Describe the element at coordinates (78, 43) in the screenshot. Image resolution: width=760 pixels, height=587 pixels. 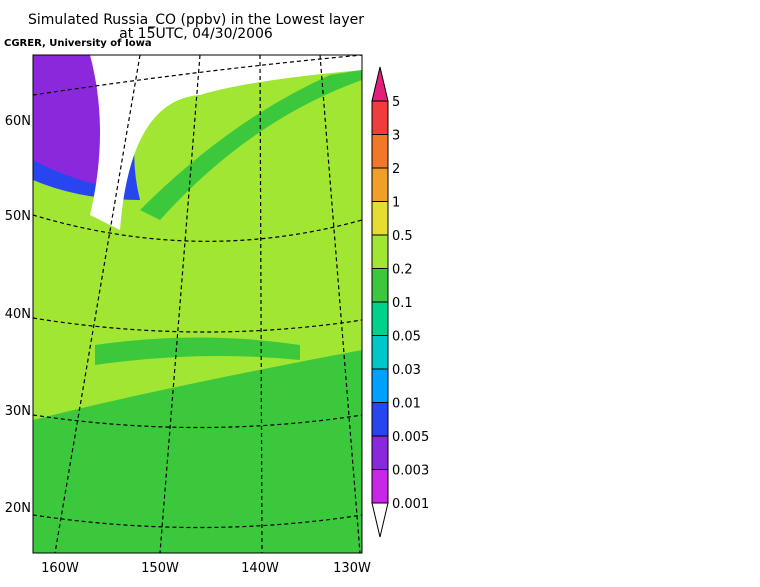
I see `credit: CGRER, University of Iowa` at that location.